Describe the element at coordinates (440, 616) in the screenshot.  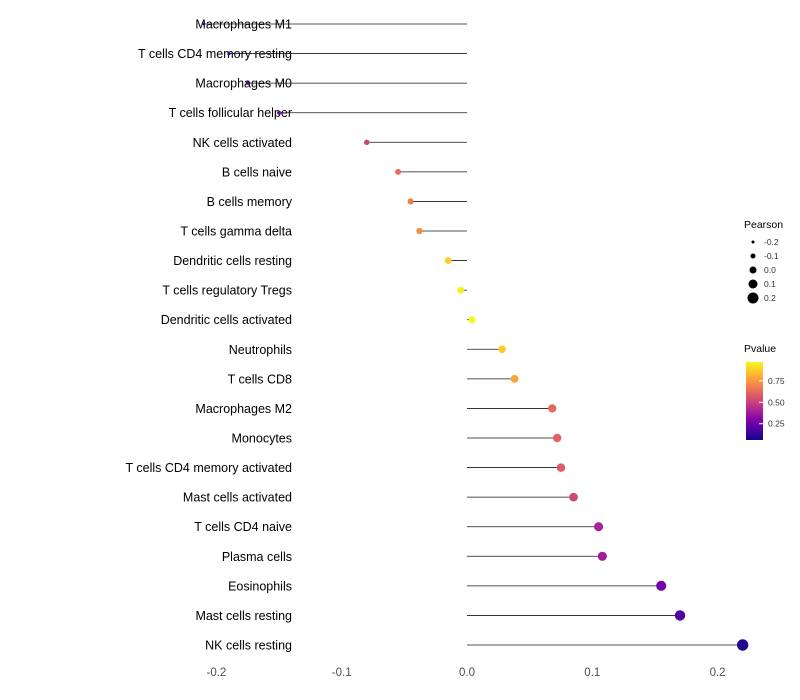
I see `lollipop-row: Mast cells resting` at that location.